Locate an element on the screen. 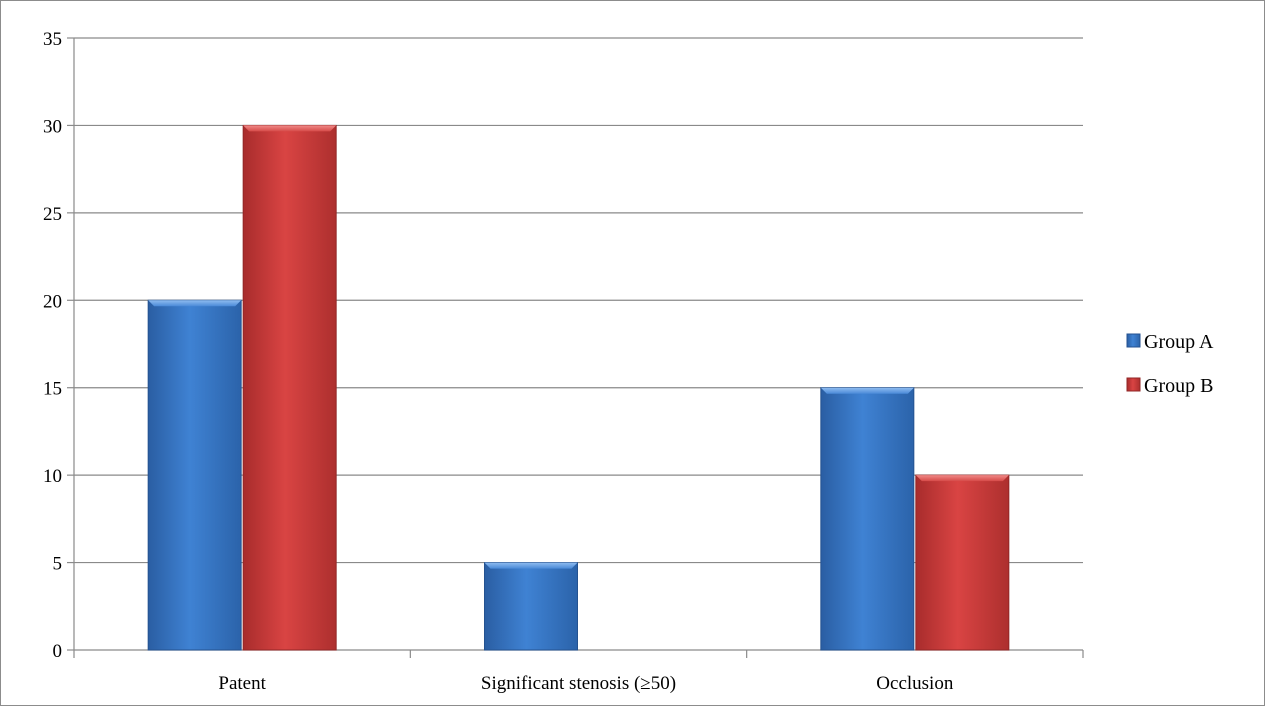 Image resolution: width=1267 pixels, height=708 pixels. legend-label: Group B is located at coordinates (1178, 386).